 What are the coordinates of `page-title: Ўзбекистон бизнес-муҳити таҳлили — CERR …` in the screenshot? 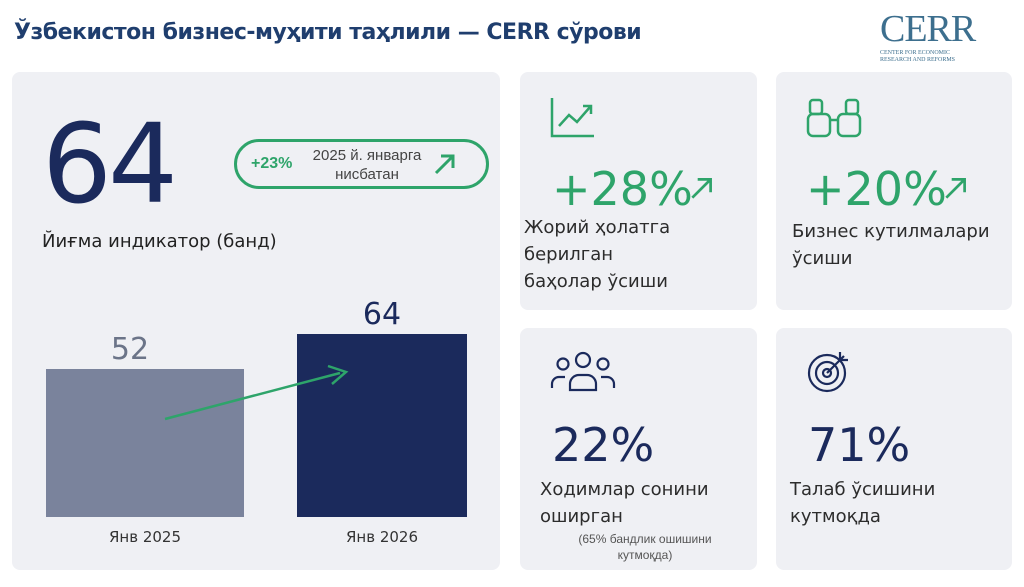 It's located at (328, 32).